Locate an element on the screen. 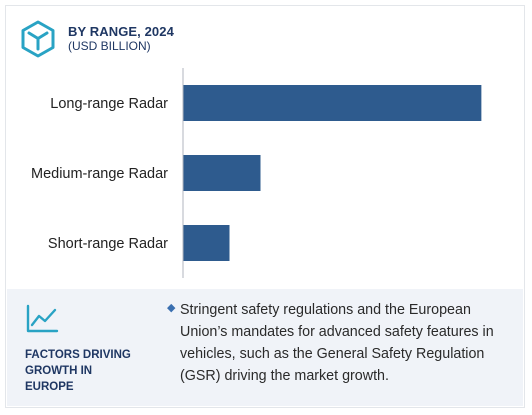  chart-subtitle: (USD BILLION) is located at coordinates (109, 46).